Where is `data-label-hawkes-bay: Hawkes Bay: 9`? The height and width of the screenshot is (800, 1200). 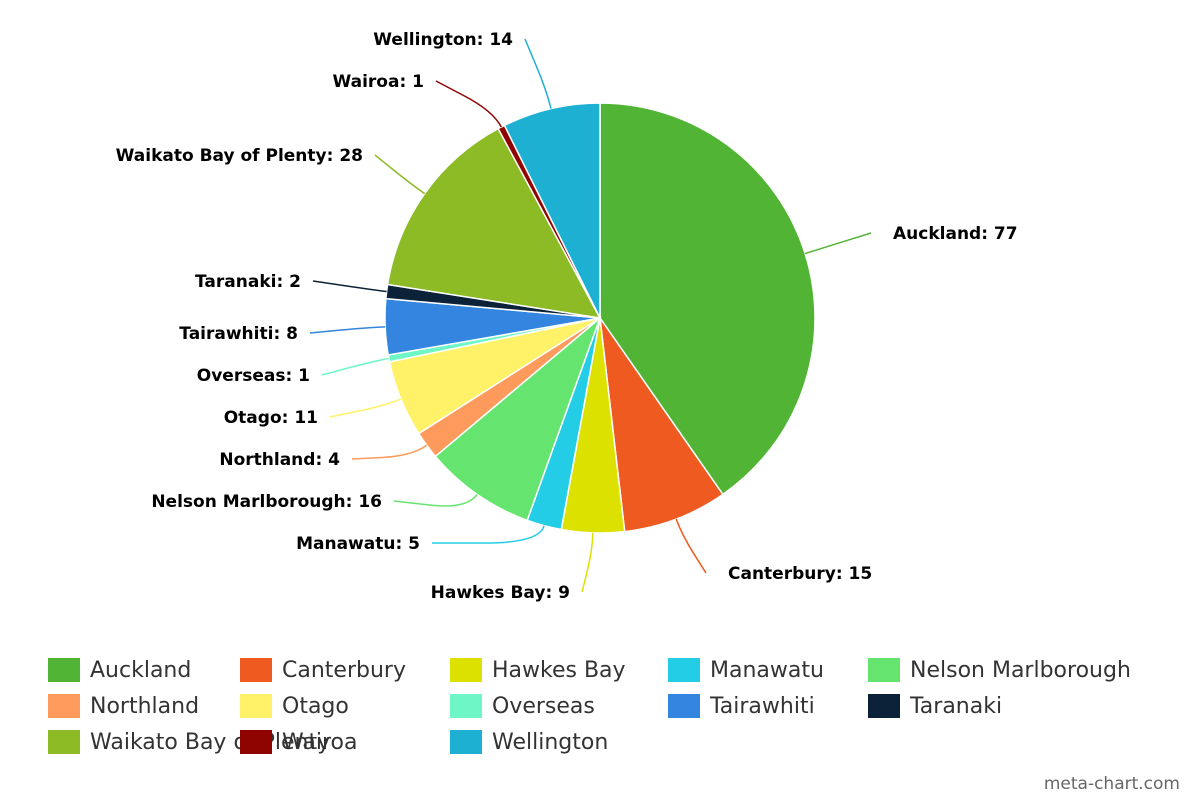
data-label-hawkes-bay: Hawkes Bay: 9 is located at coordinates (500, 593).